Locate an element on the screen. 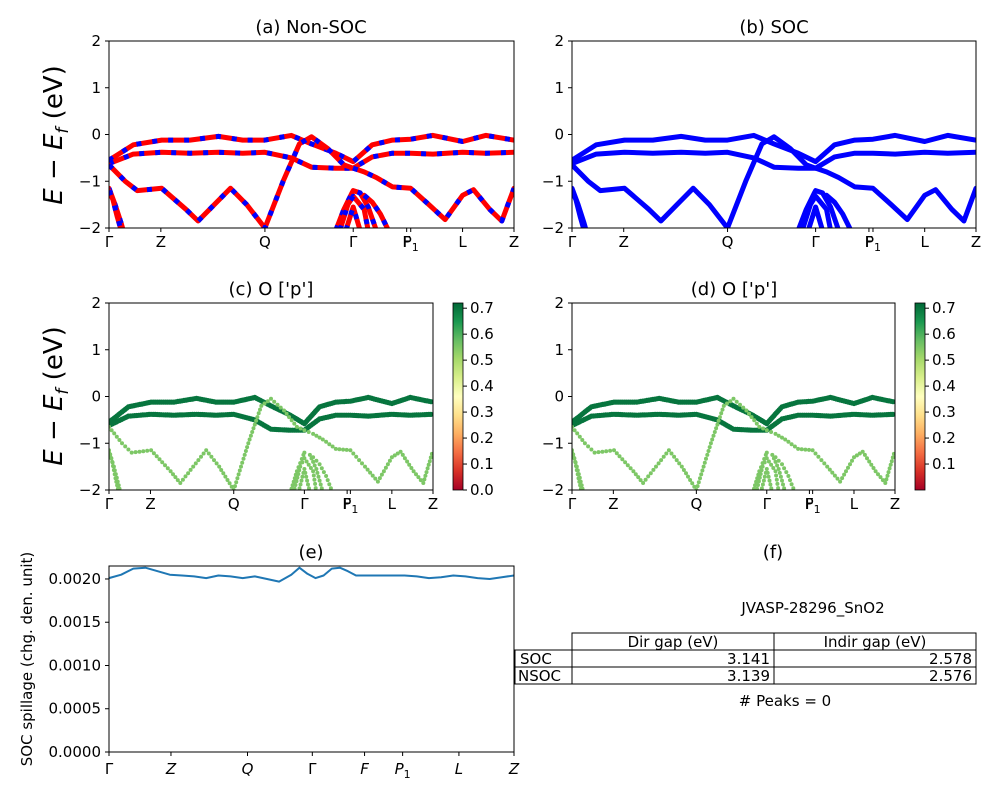 This screenshot has height=800, width=1000. colorbar-tick-label: 0.5 is located at coordinates (944, 360).